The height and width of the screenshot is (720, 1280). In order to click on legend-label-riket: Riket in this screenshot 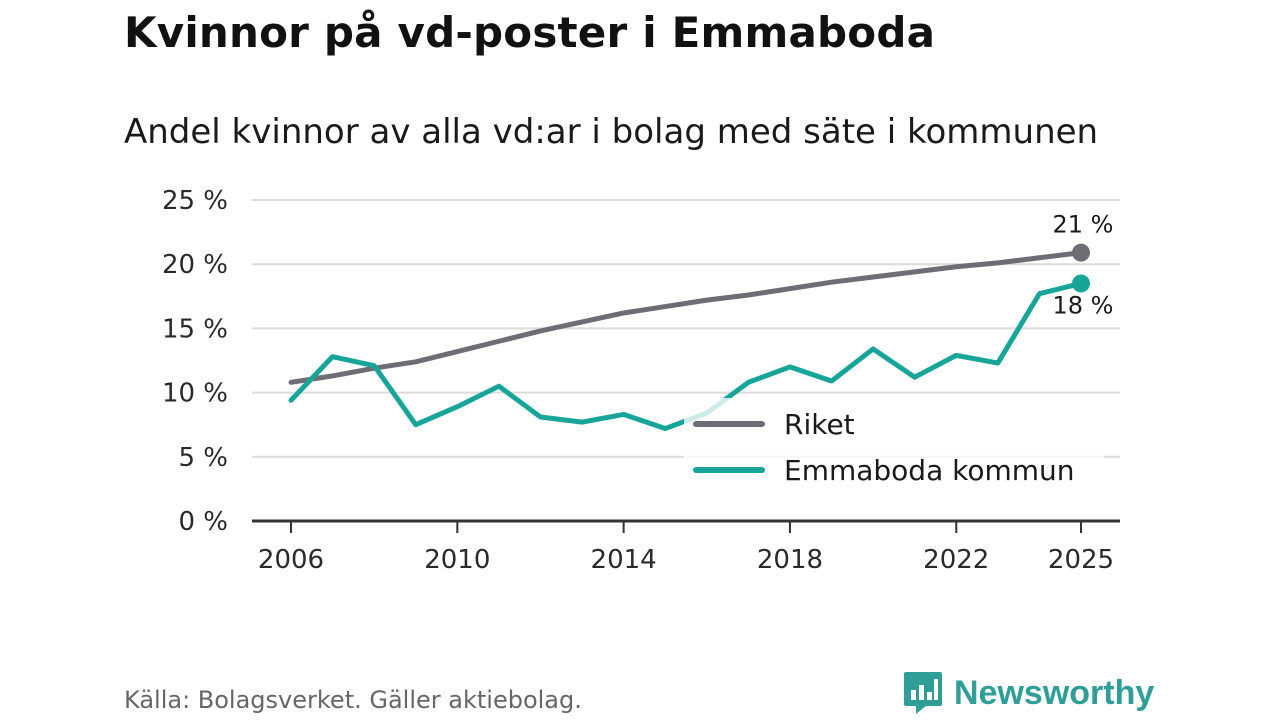, I will do `click(819, 424)`.